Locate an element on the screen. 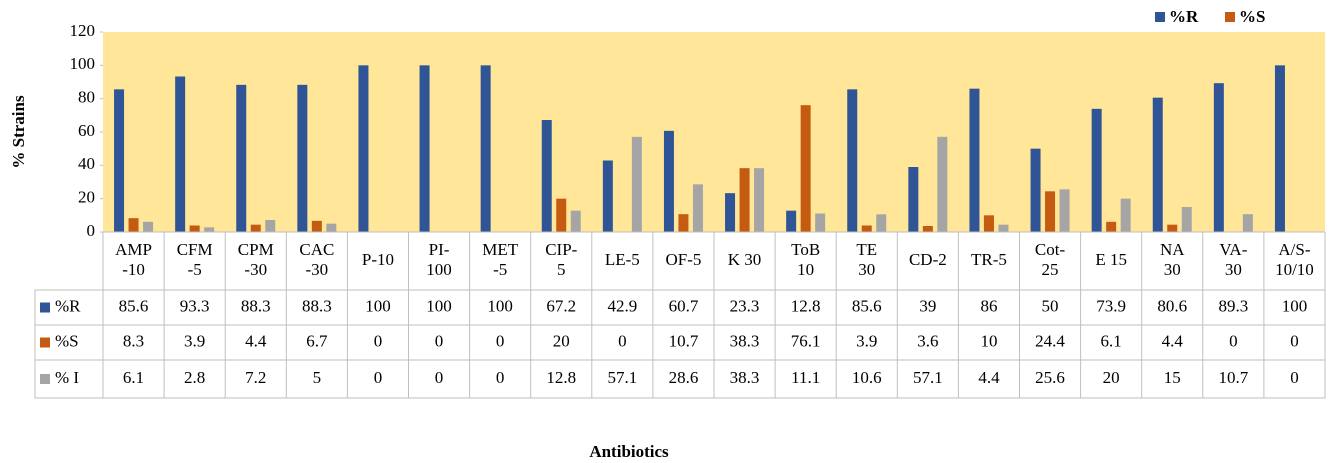 This screenshot has height=463, width=1341. y-tick-label: 60 is located at coordinates (86, 130).